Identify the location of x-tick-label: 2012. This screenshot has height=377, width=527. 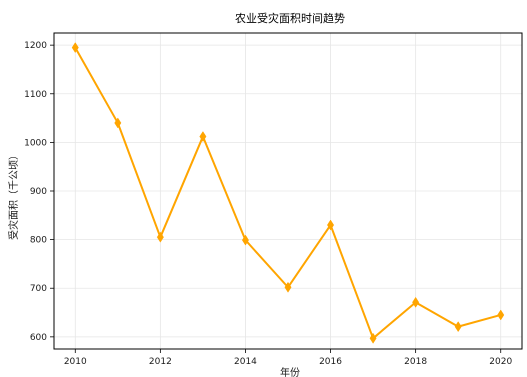
(160, 362).